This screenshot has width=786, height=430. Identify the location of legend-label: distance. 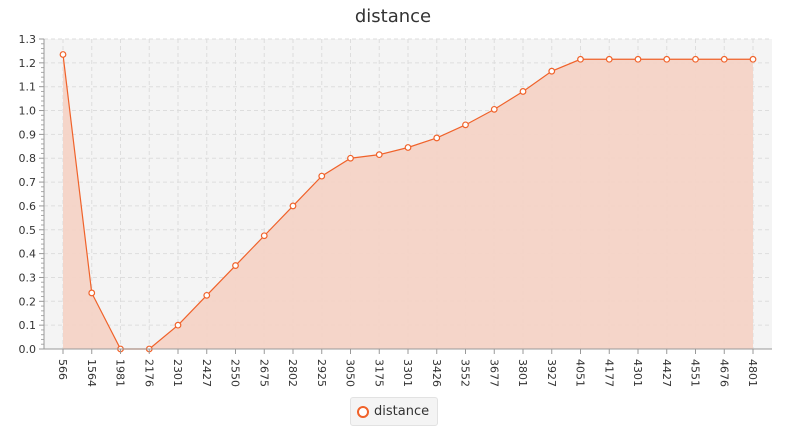
(402, 411).